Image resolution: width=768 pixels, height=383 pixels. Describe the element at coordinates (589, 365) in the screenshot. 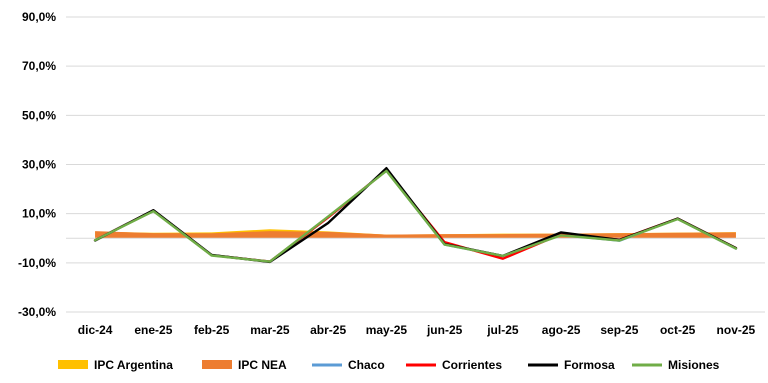

I see `legend-label: Formosa` at that location.